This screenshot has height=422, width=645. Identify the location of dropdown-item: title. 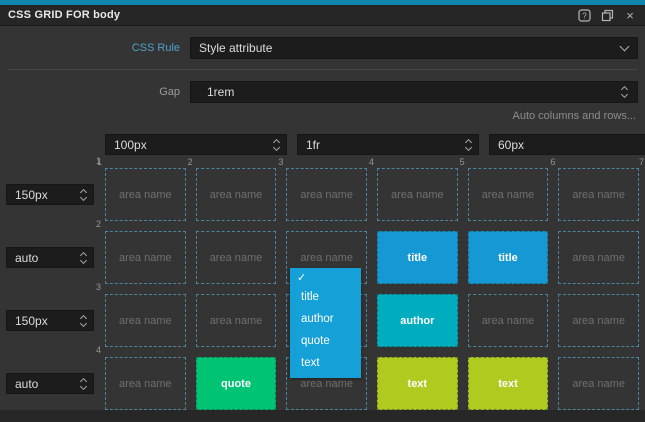
(310, 297).